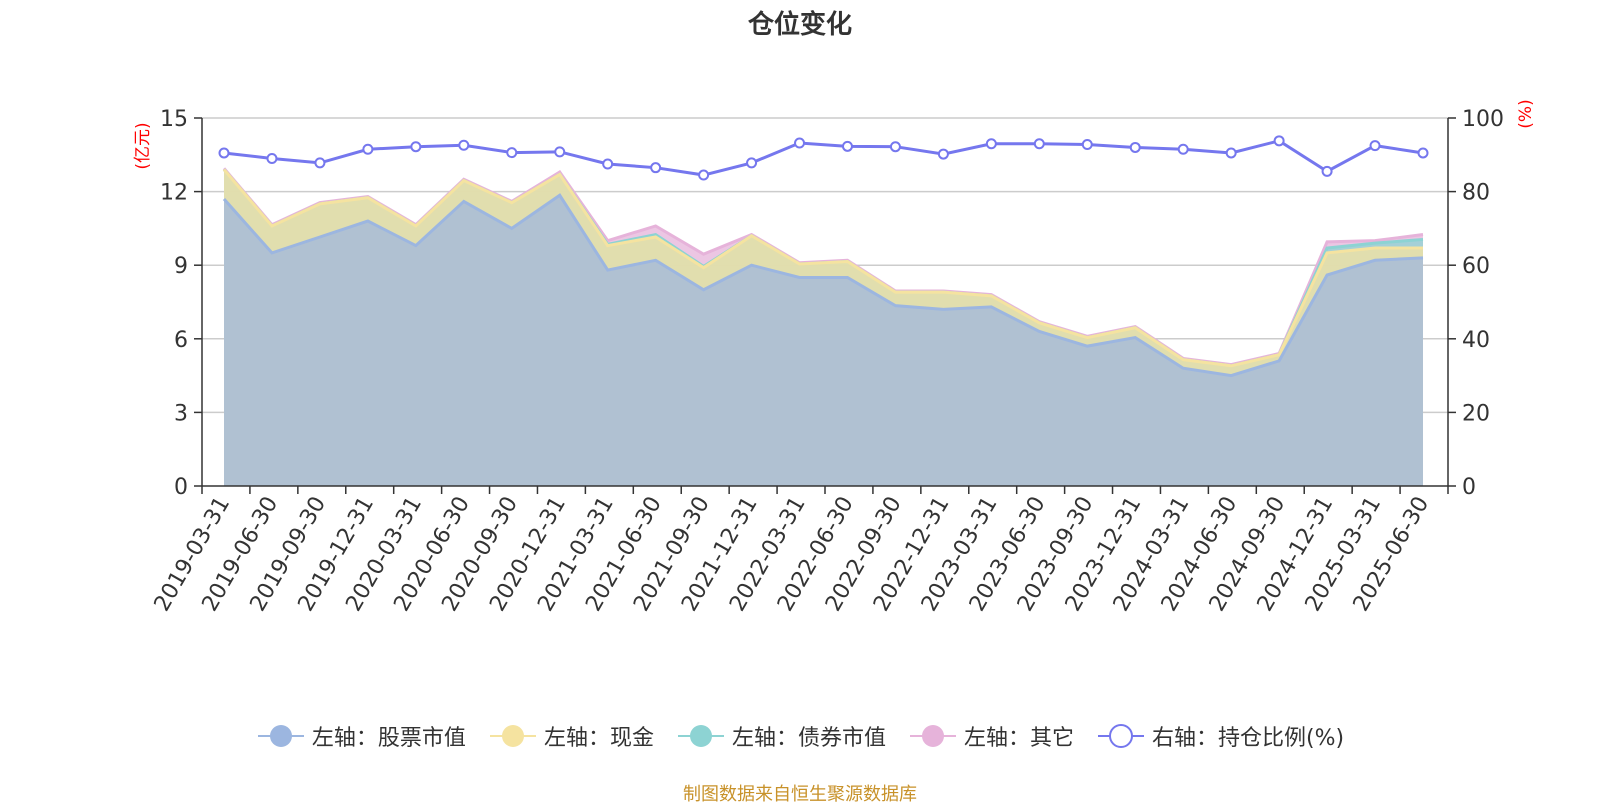 The width and height of the screenshot is (1600, 806). I want to click on legend: 左轴：股票市值 左轴：现金 左轴：债券市值 左轴：其它 右轴：持仓比例(%), so click(800, 736).